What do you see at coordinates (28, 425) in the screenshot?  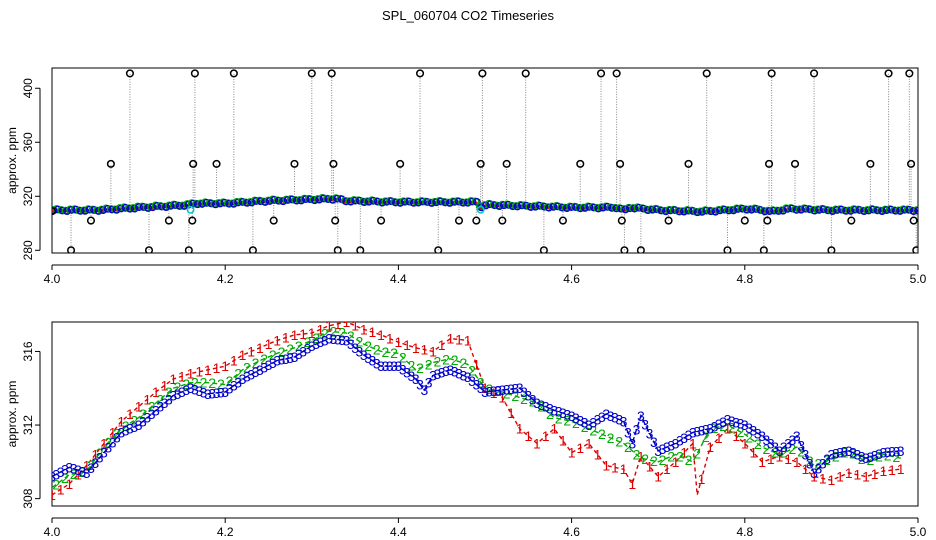 I see `bottom-y-tick-label: 312` at bounding box center [28, 425].